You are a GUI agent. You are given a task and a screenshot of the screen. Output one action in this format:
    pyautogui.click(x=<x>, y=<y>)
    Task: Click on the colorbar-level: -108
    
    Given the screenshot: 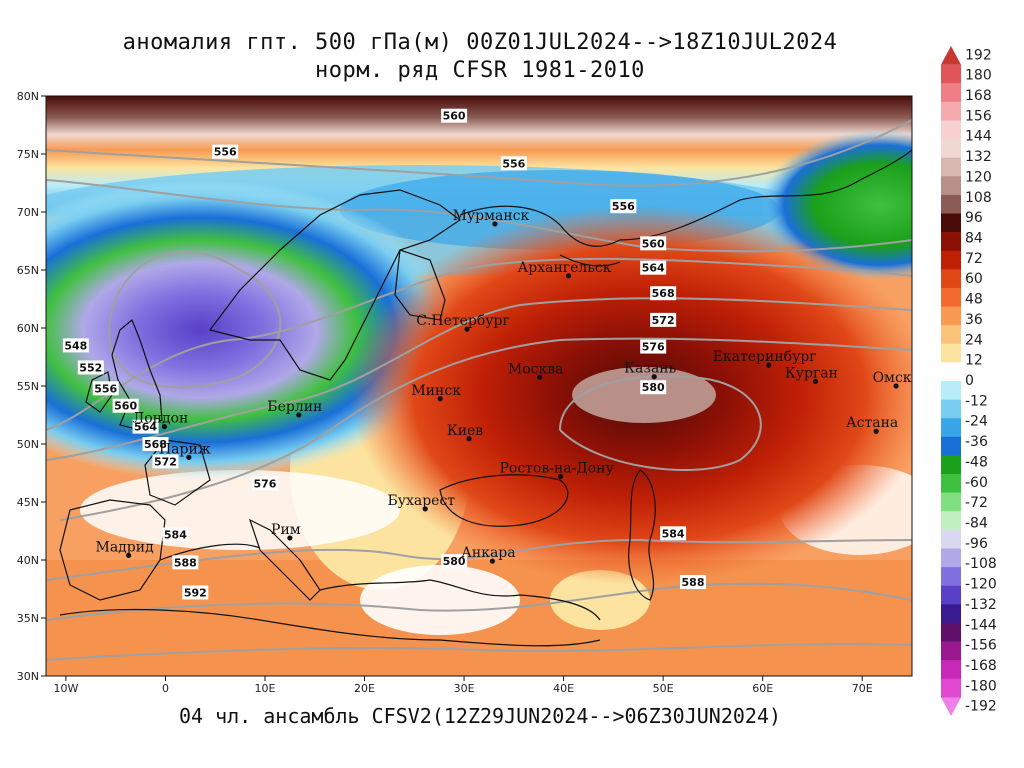 What is the action you would take?
    pyautogui.click(x=981, y=564)
    